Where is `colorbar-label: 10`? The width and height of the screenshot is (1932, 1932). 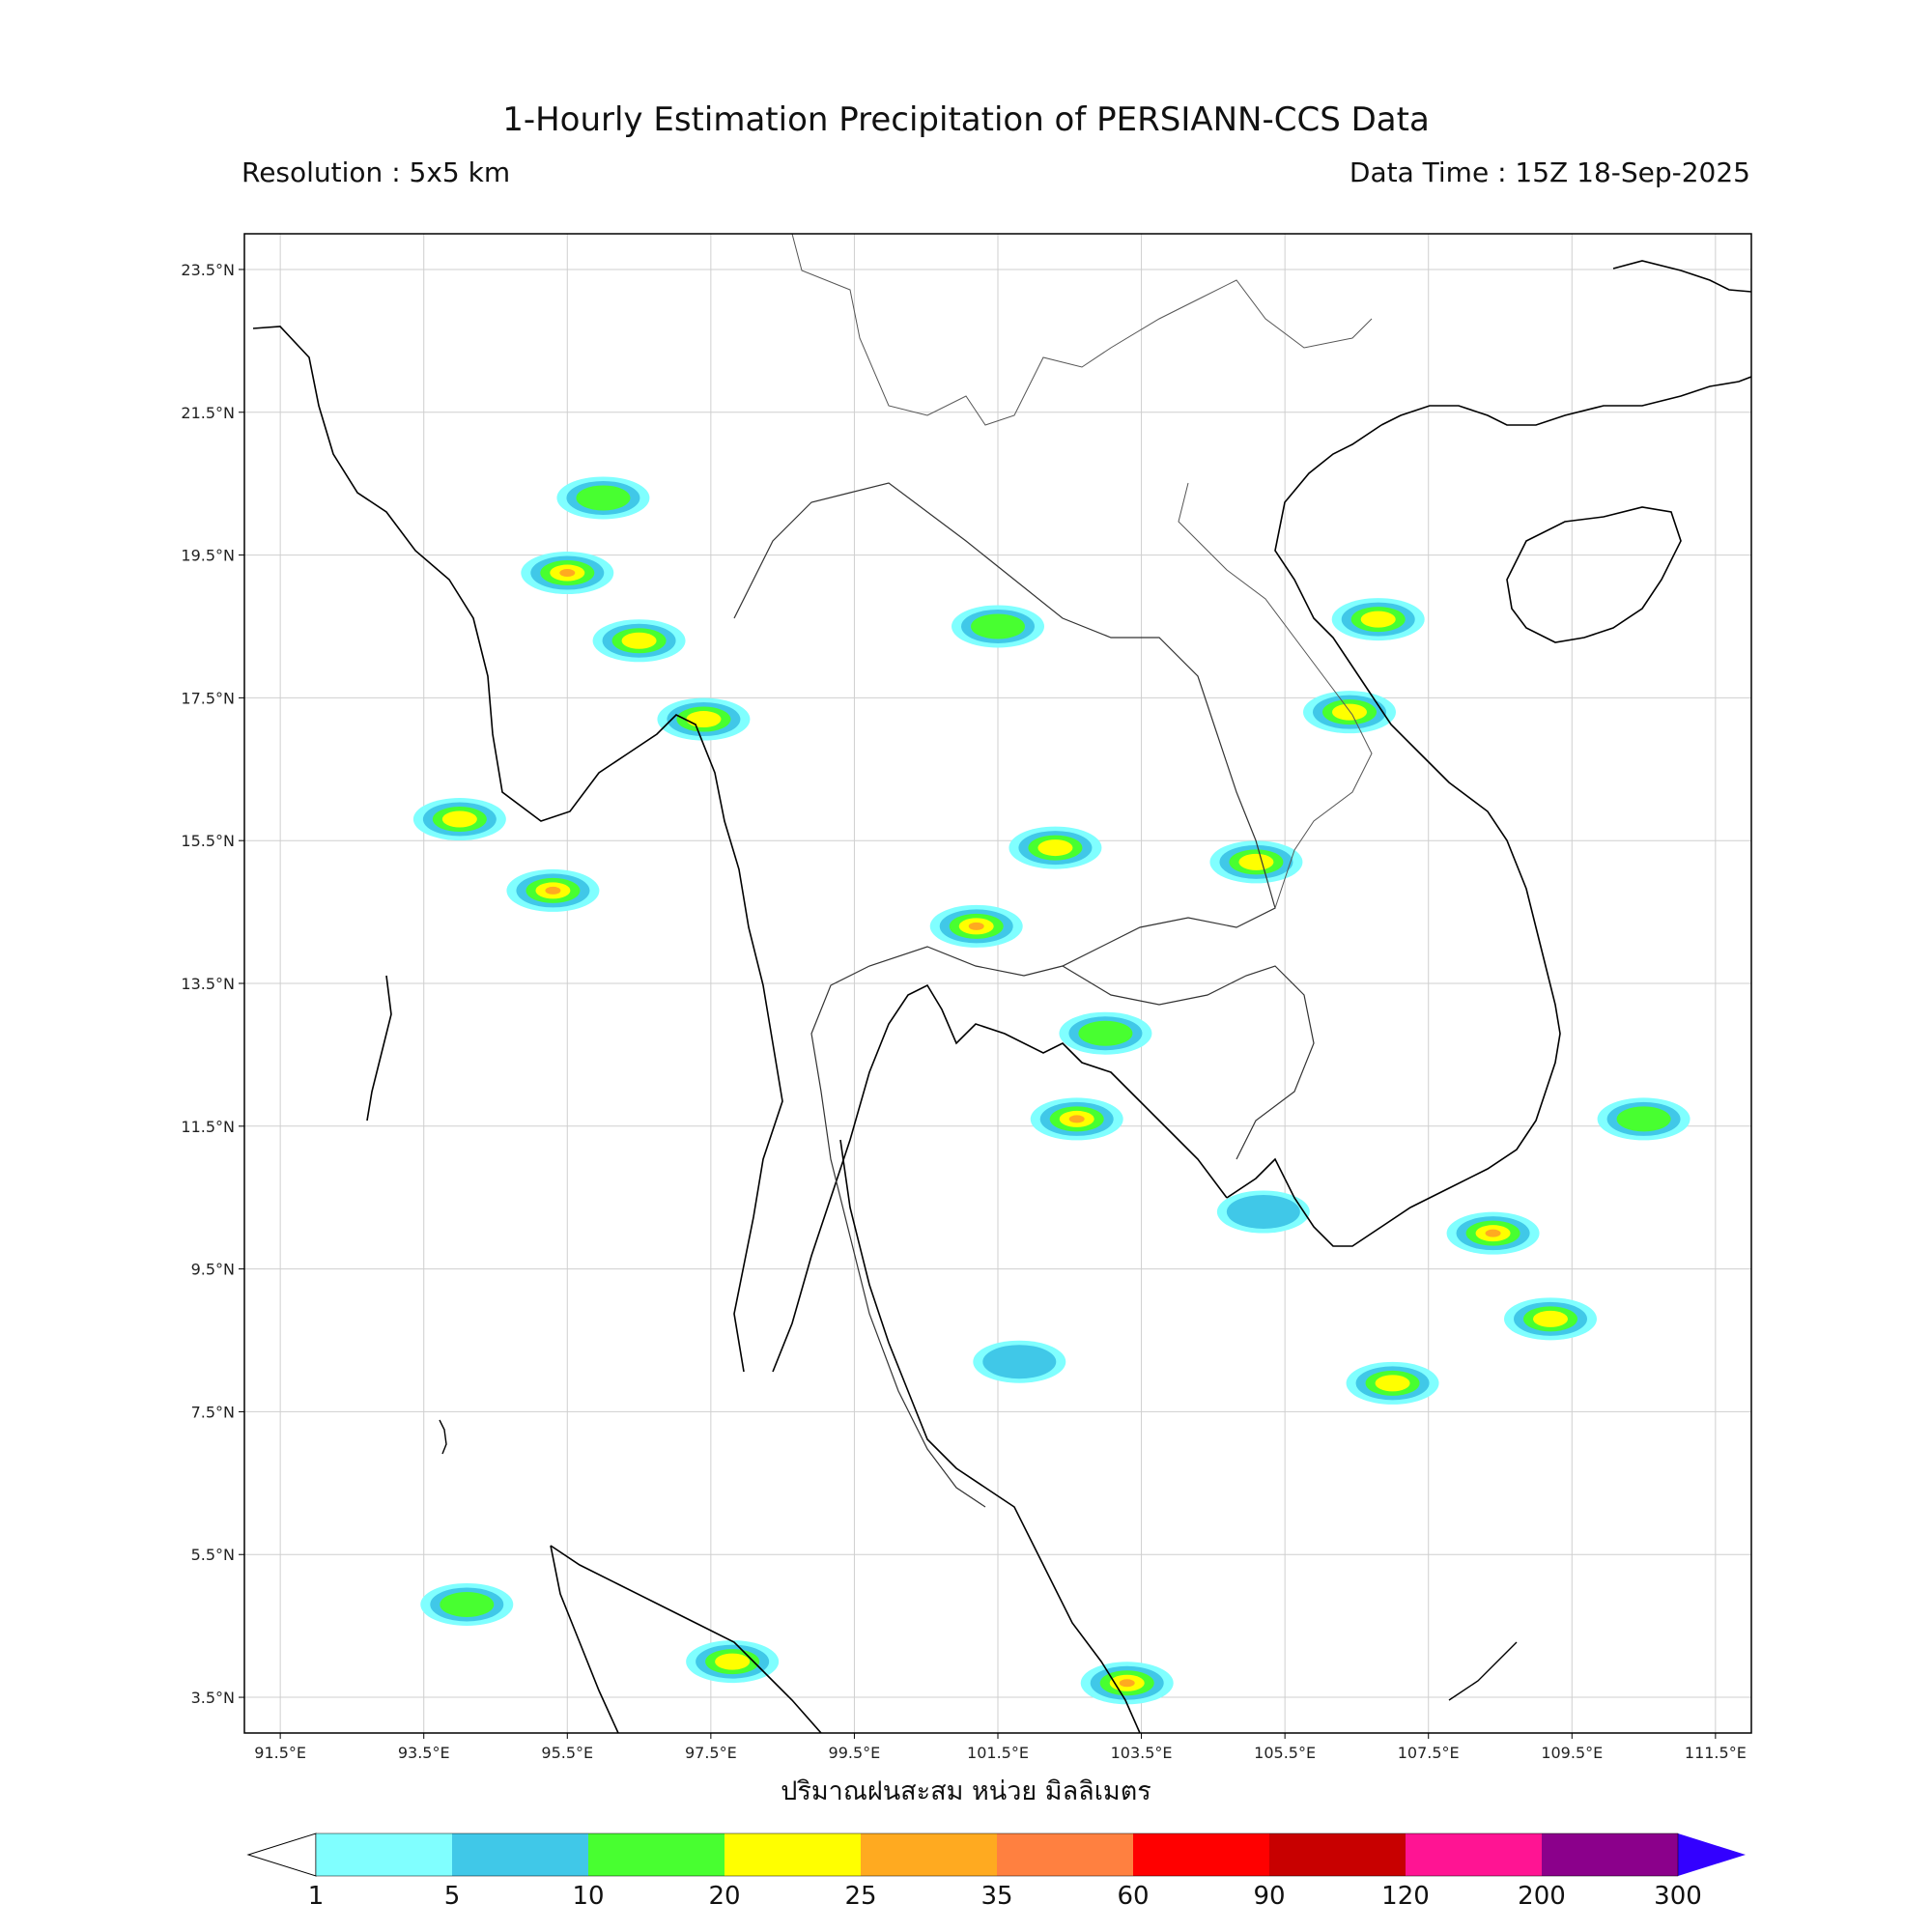 colorbar-label: 10 is located at coordinates (588, 1896).